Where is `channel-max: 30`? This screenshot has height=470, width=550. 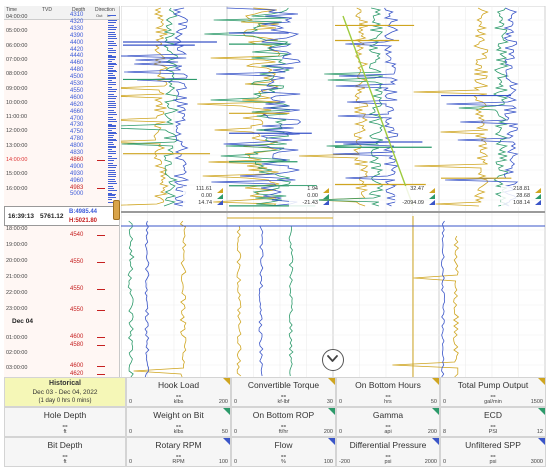
channel-max: 30 is located at coordinates (329, 402).